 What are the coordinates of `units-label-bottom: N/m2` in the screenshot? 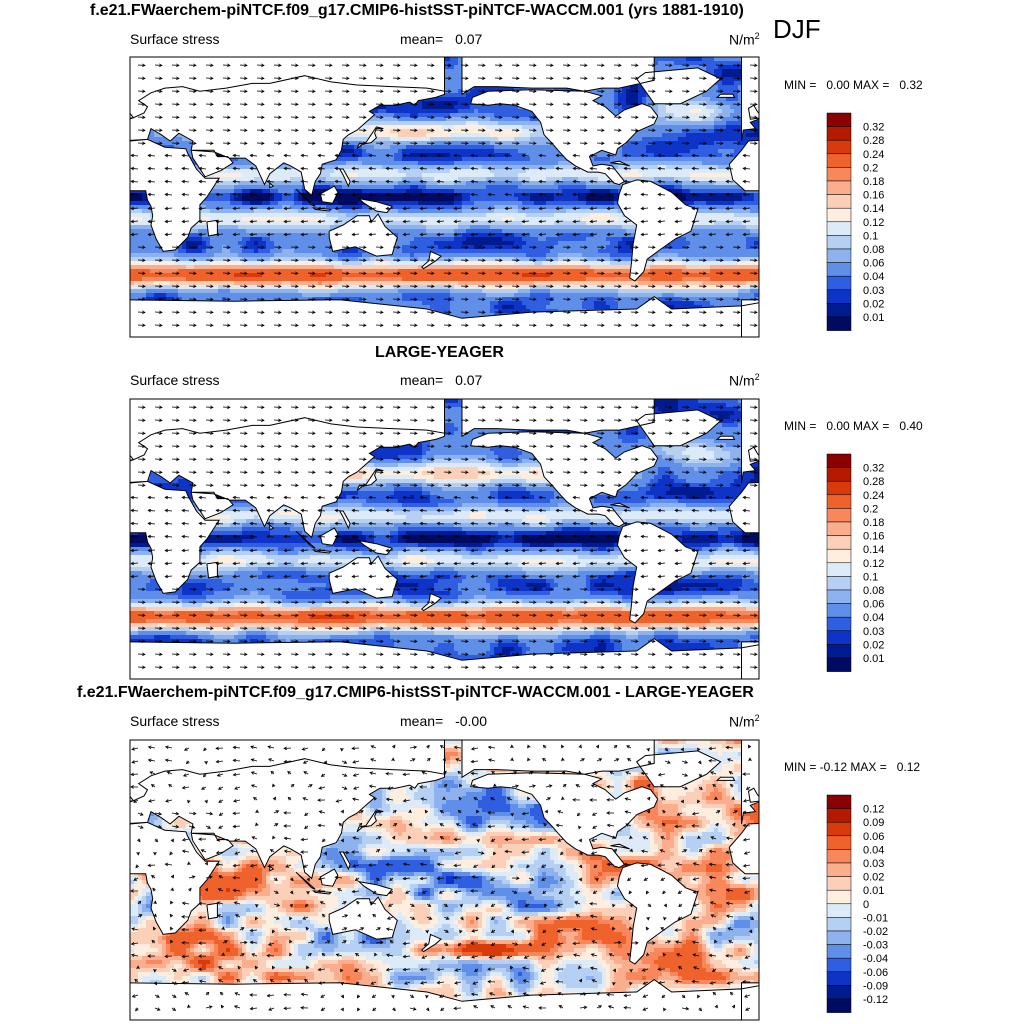 It's located at (744, 721).